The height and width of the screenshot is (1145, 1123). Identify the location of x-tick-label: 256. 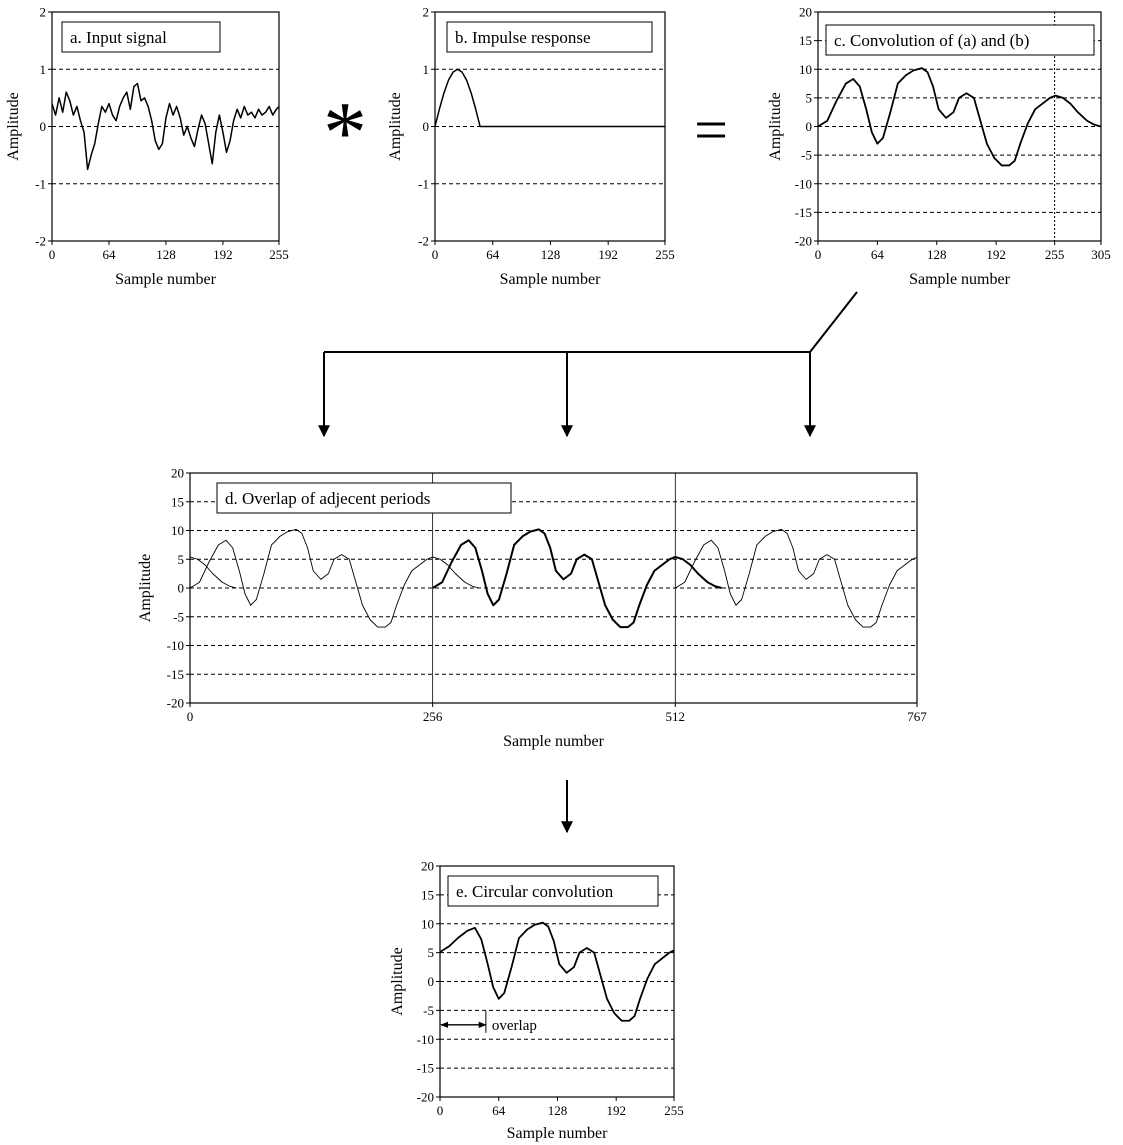
(433, 716).